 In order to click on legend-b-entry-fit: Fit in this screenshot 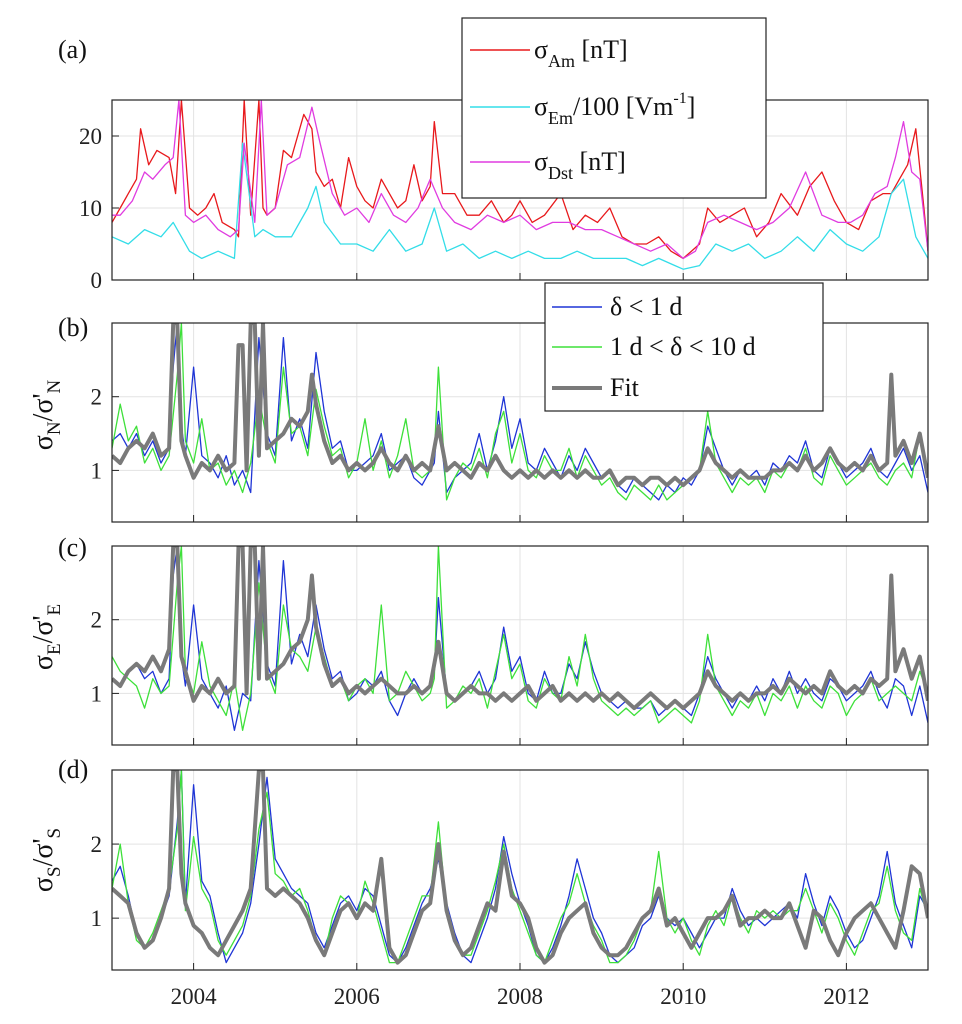, I will do `click(625, 387)`.